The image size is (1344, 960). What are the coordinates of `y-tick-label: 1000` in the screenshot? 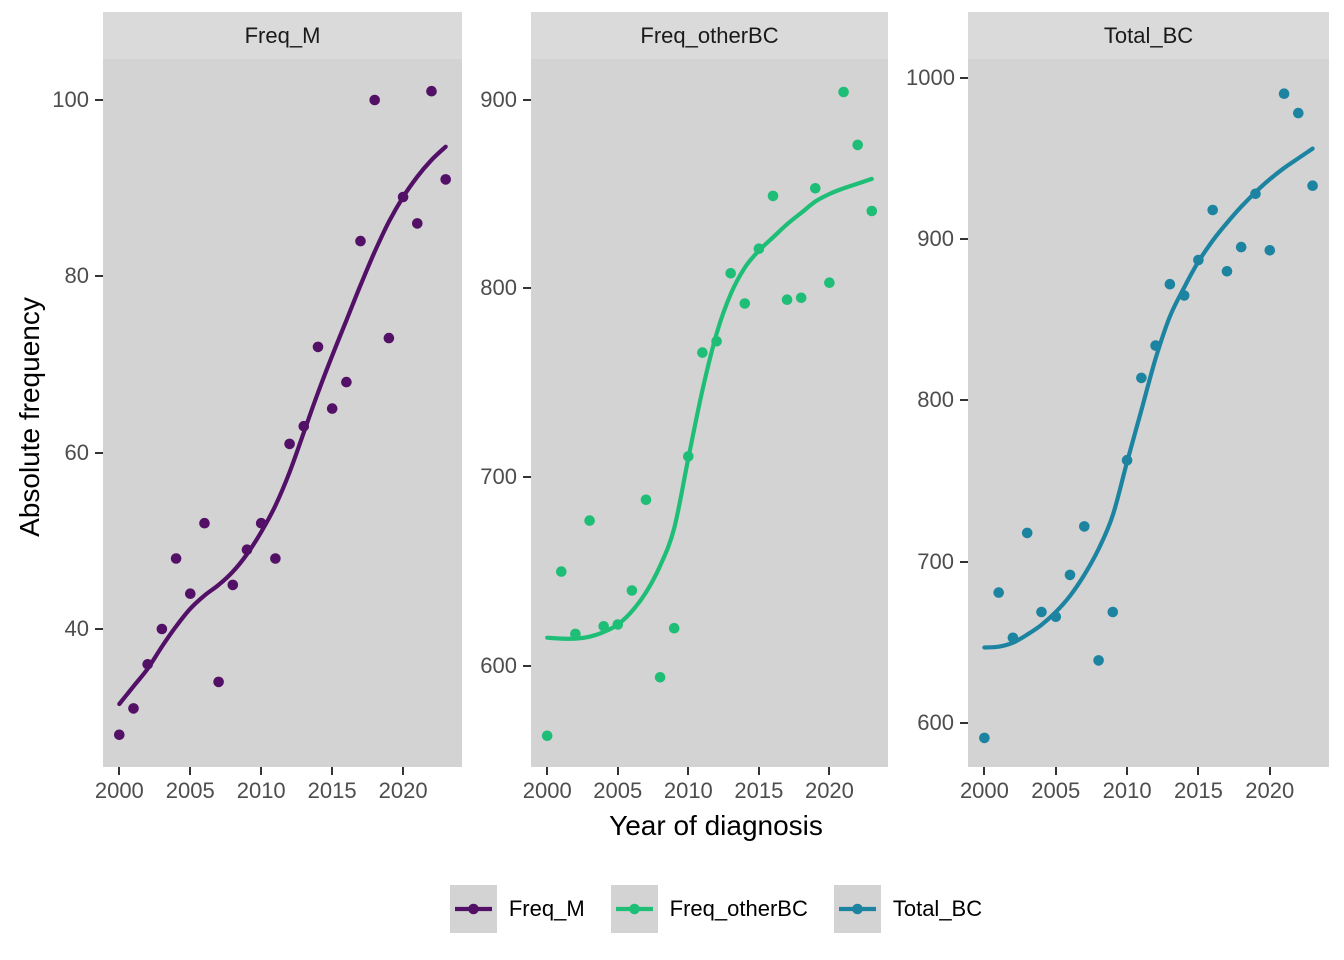 It's located at (930, 77).